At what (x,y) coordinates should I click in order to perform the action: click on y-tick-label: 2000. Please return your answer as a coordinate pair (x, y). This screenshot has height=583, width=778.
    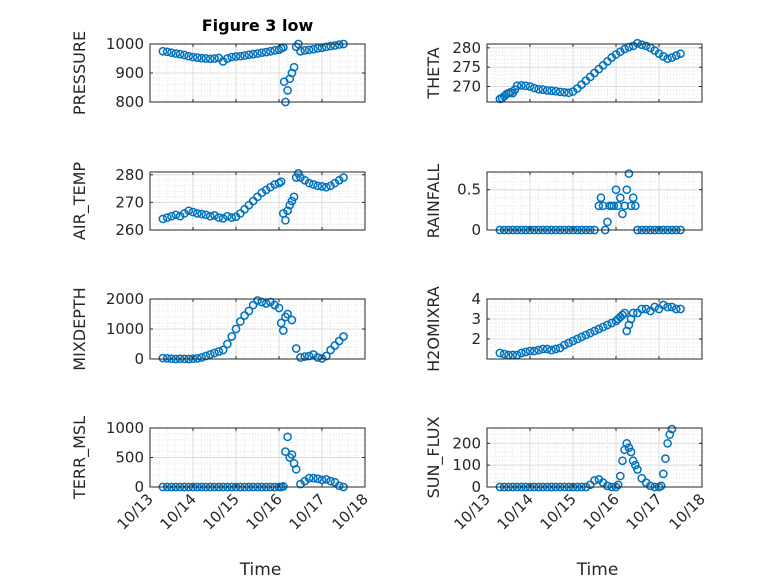
    Looking at the image, I should click on (125, 299).